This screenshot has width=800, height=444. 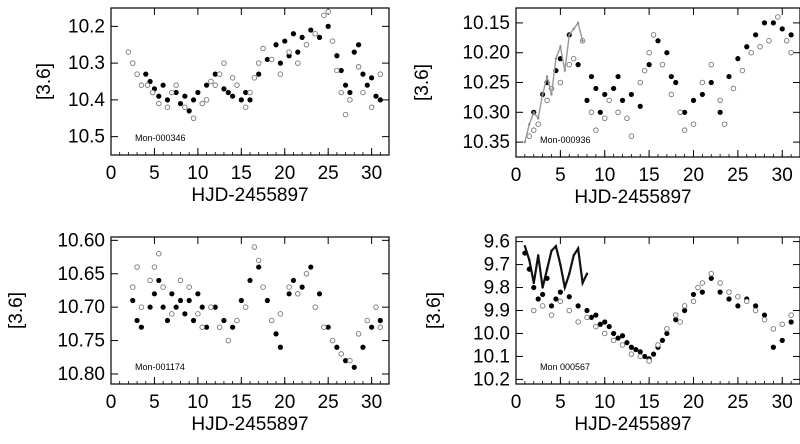 I want to click on y-tick-label: 10.60, so click(x=81, y=240).